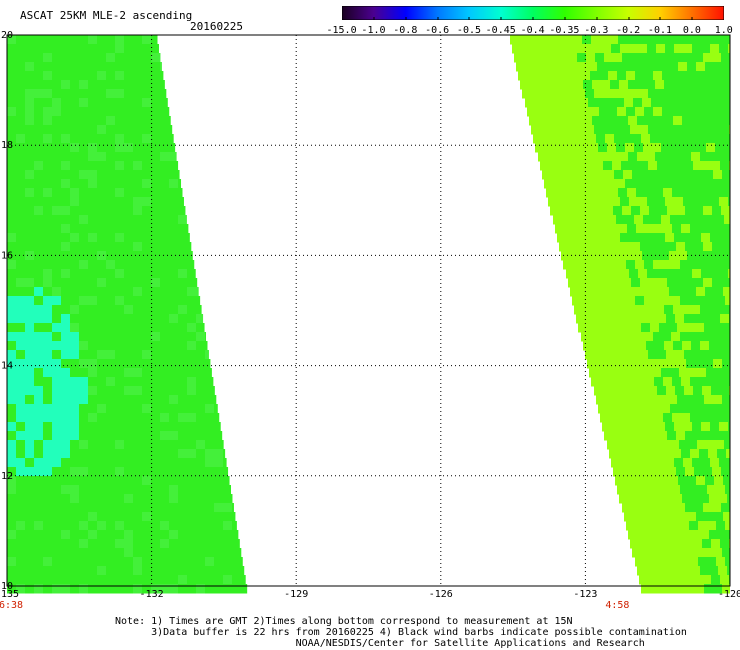 The width and height of the screenshot is (740, 650). What do you see at coordinates (437, 30) in the screenshot?
I see `colorbar-tick-label: -0.6` at bounding box center [437, 30].